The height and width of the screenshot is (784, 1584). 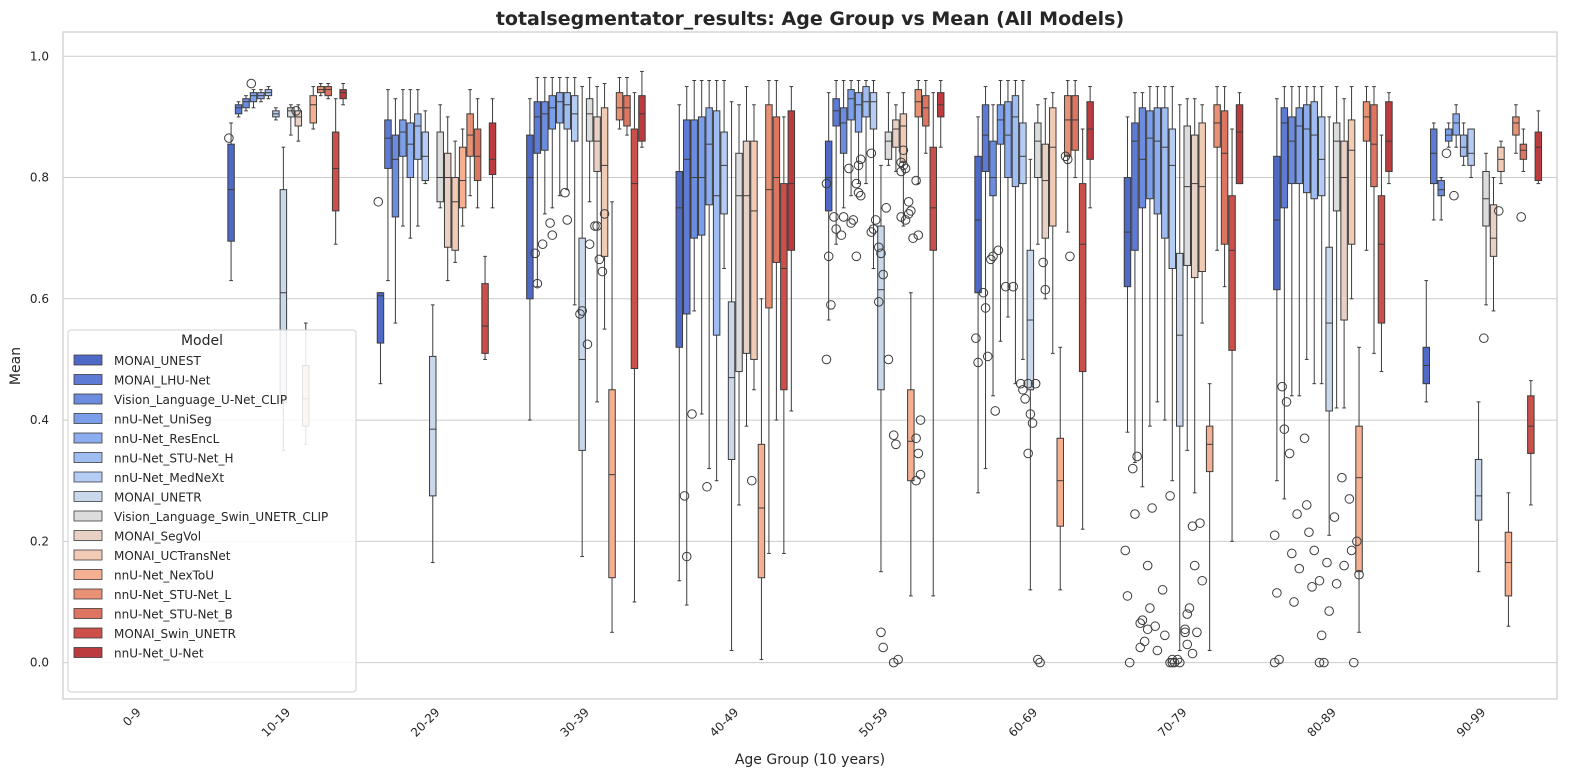 I want to click on legend-label: nnU-Net_STU-Net_L, so click(x=173, y=595).